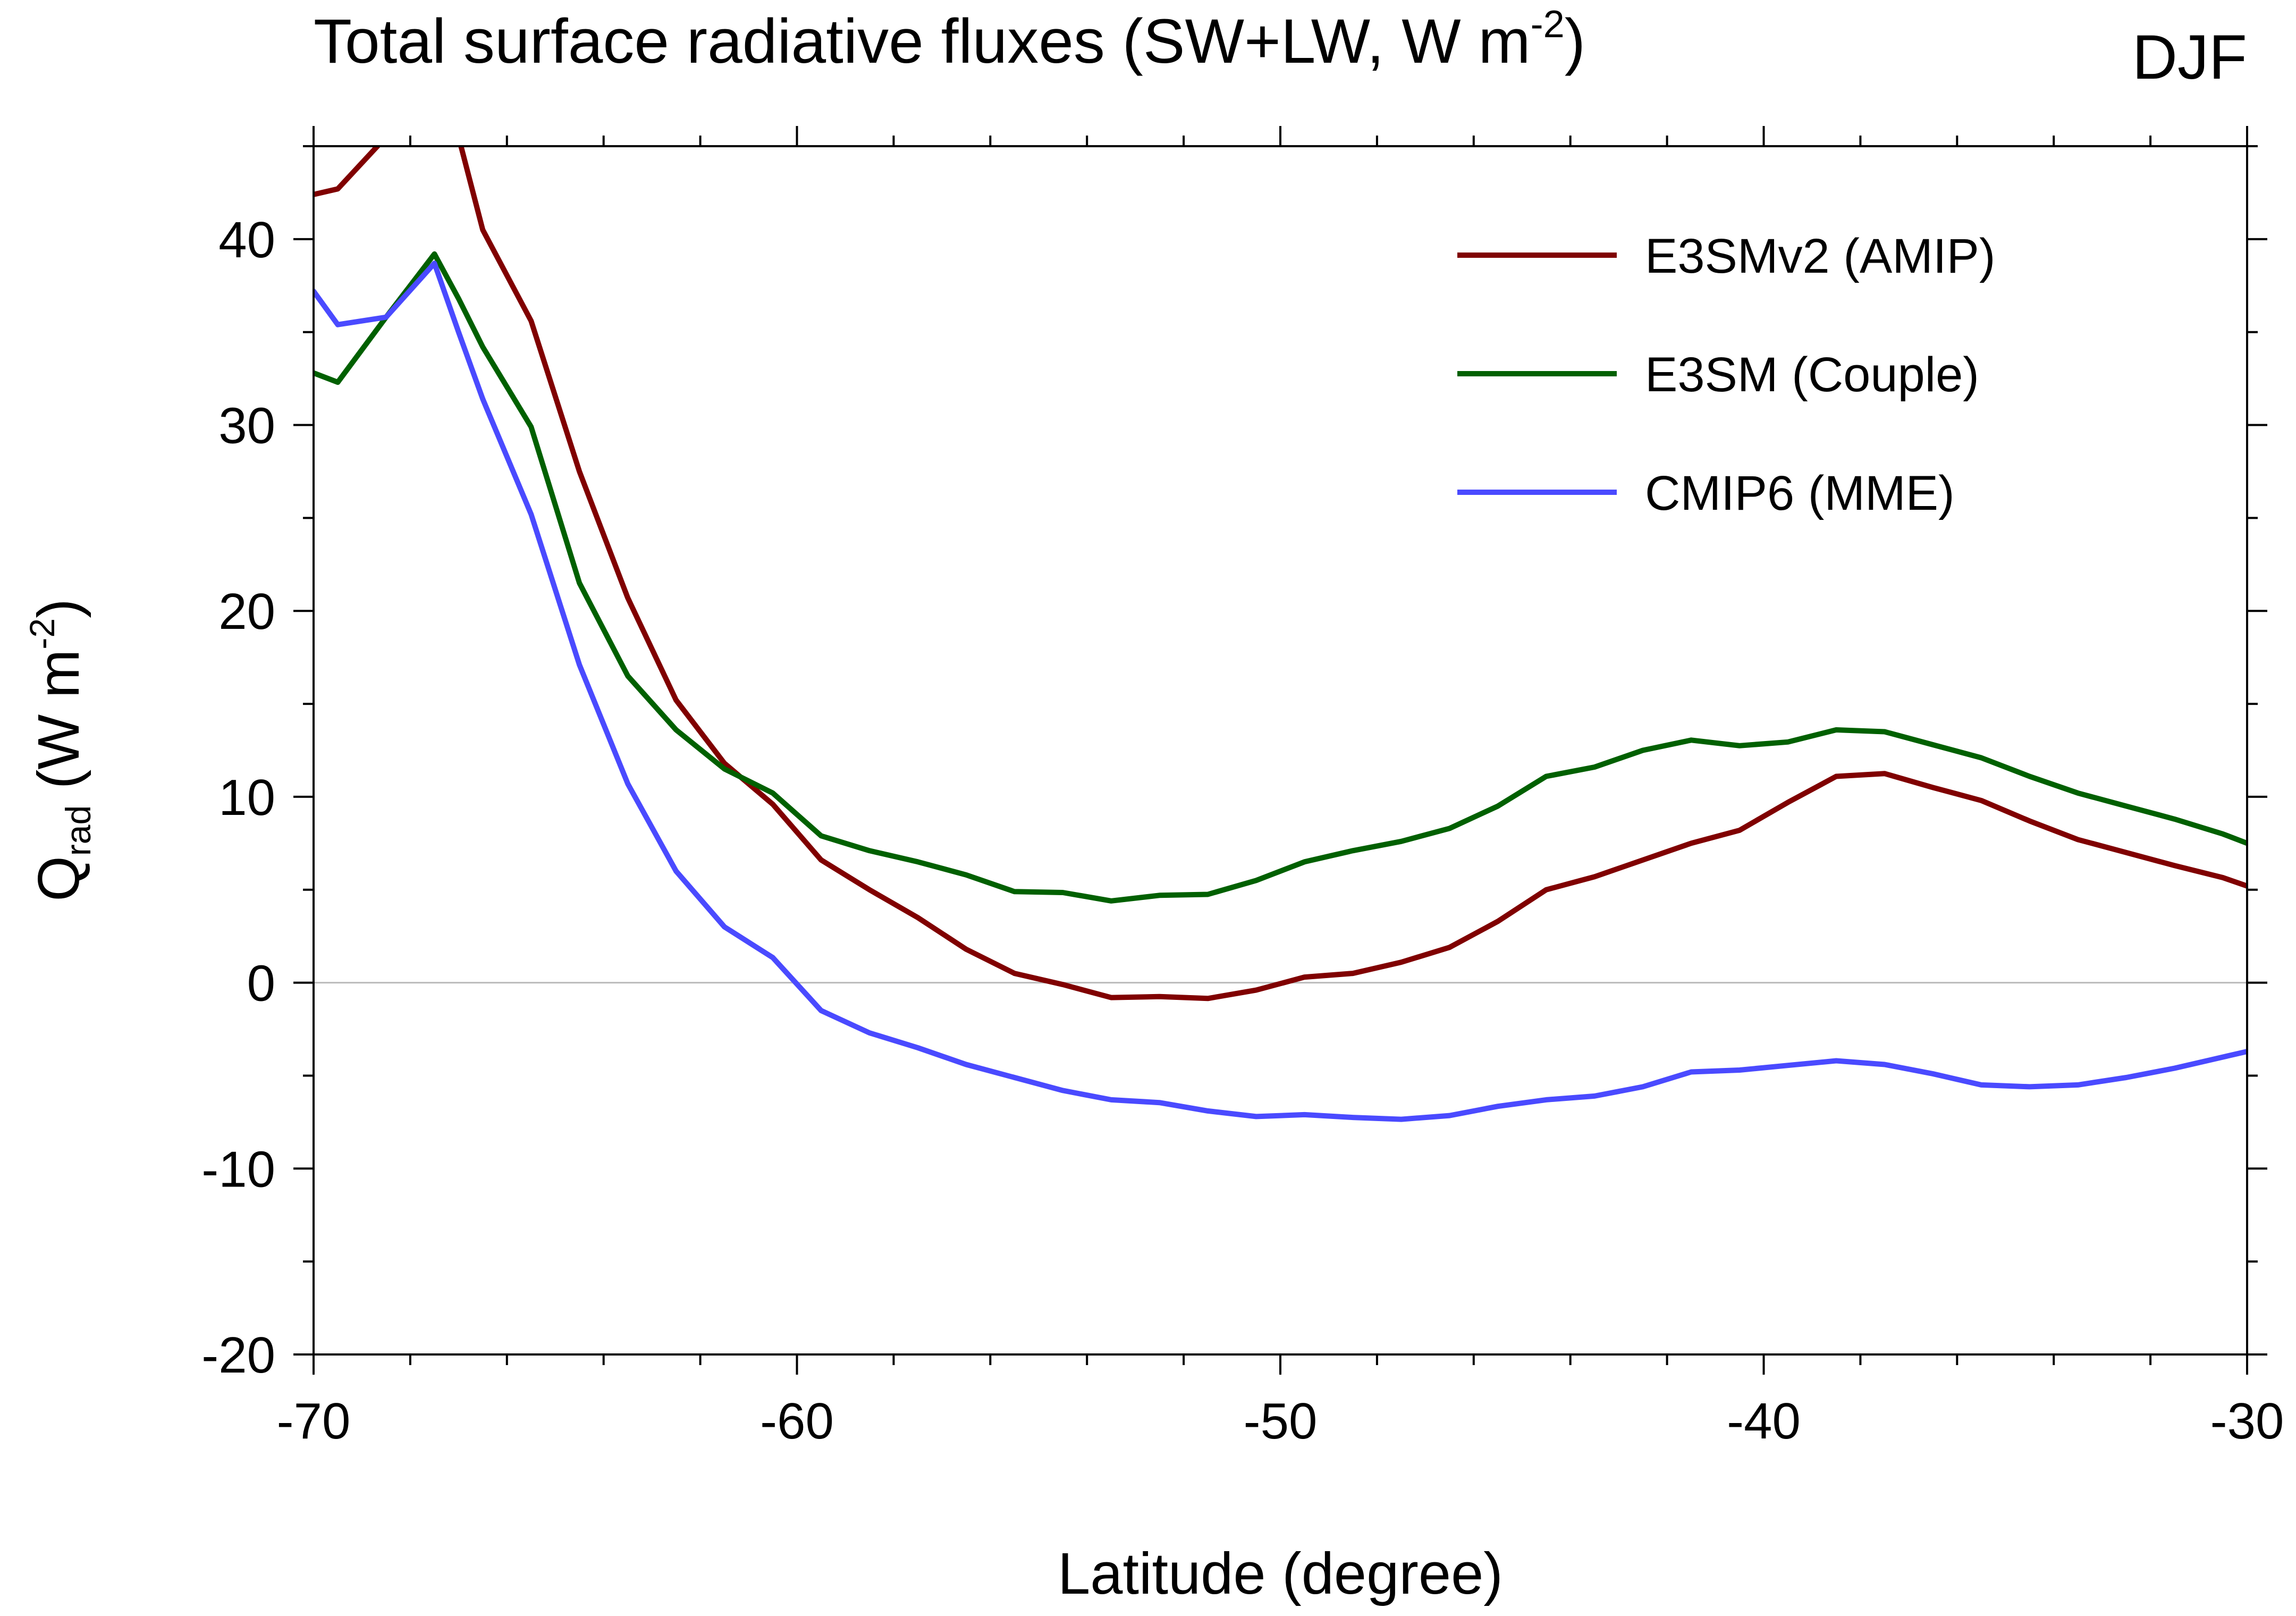 The width and height of the screenshot is (2296, 1616). I want to click on y-tick-label: 0, so click(261, 983).